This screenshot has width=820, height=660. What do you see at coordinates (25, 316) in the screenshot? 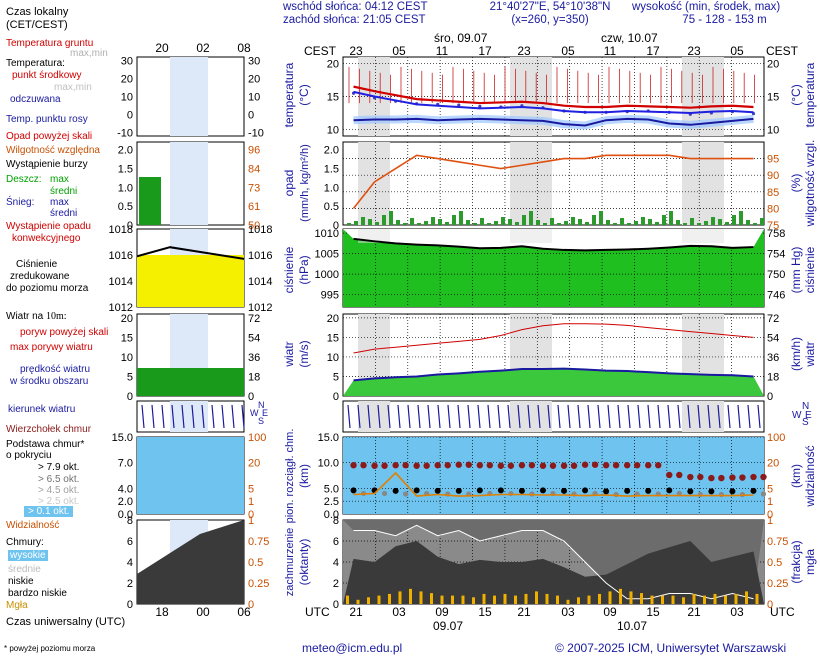
I see `wind-label-text: Wiatr na` at bounding box center [25, 316].